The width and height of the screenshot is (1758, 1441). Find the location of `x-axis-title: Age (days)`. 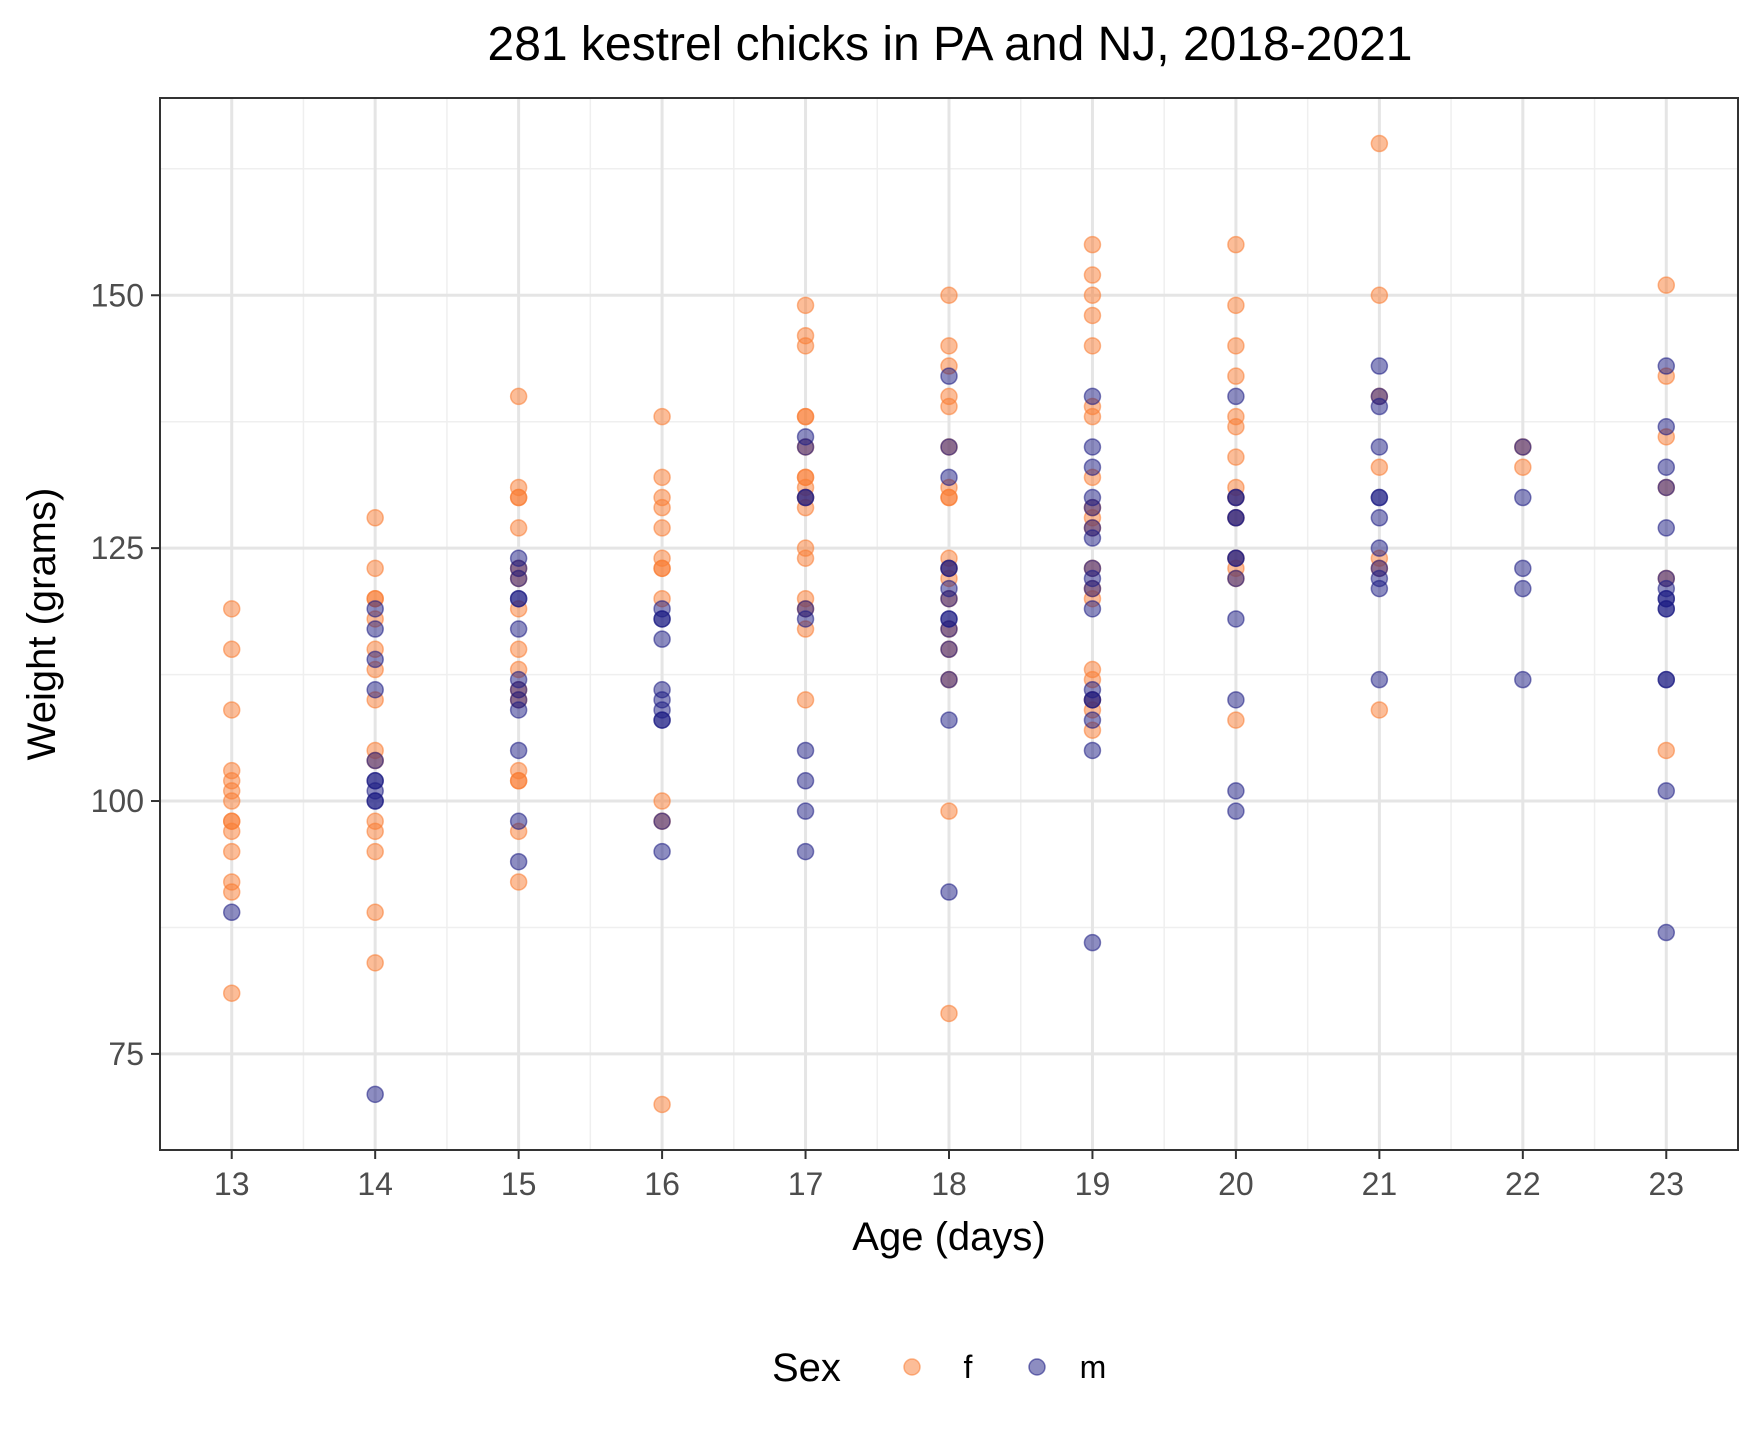

x-axis-title: Age (days) is located at coordinates (948, 1237).